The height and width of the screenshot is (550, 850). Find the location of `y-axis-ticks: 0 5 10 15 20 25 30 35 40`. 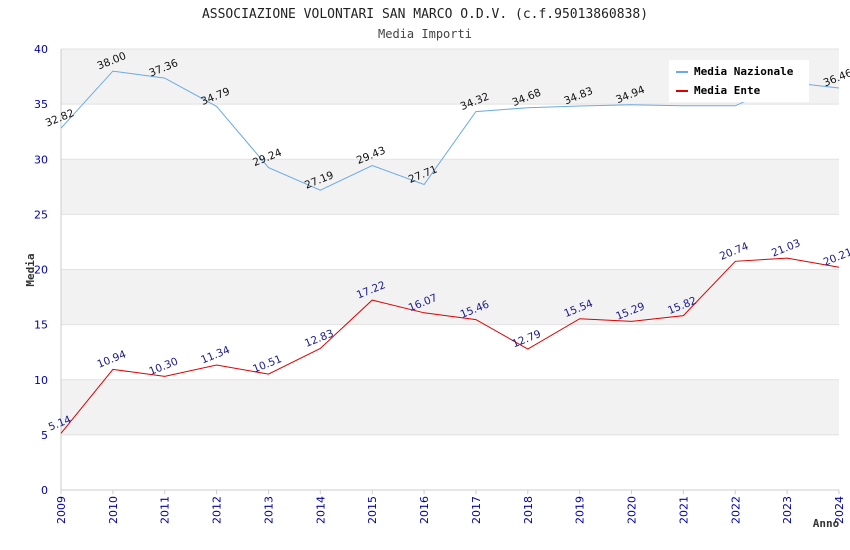

y-axis-ticks: 0 5 10 15 20 25 30 35 40 is located at coordinates (41, 270).